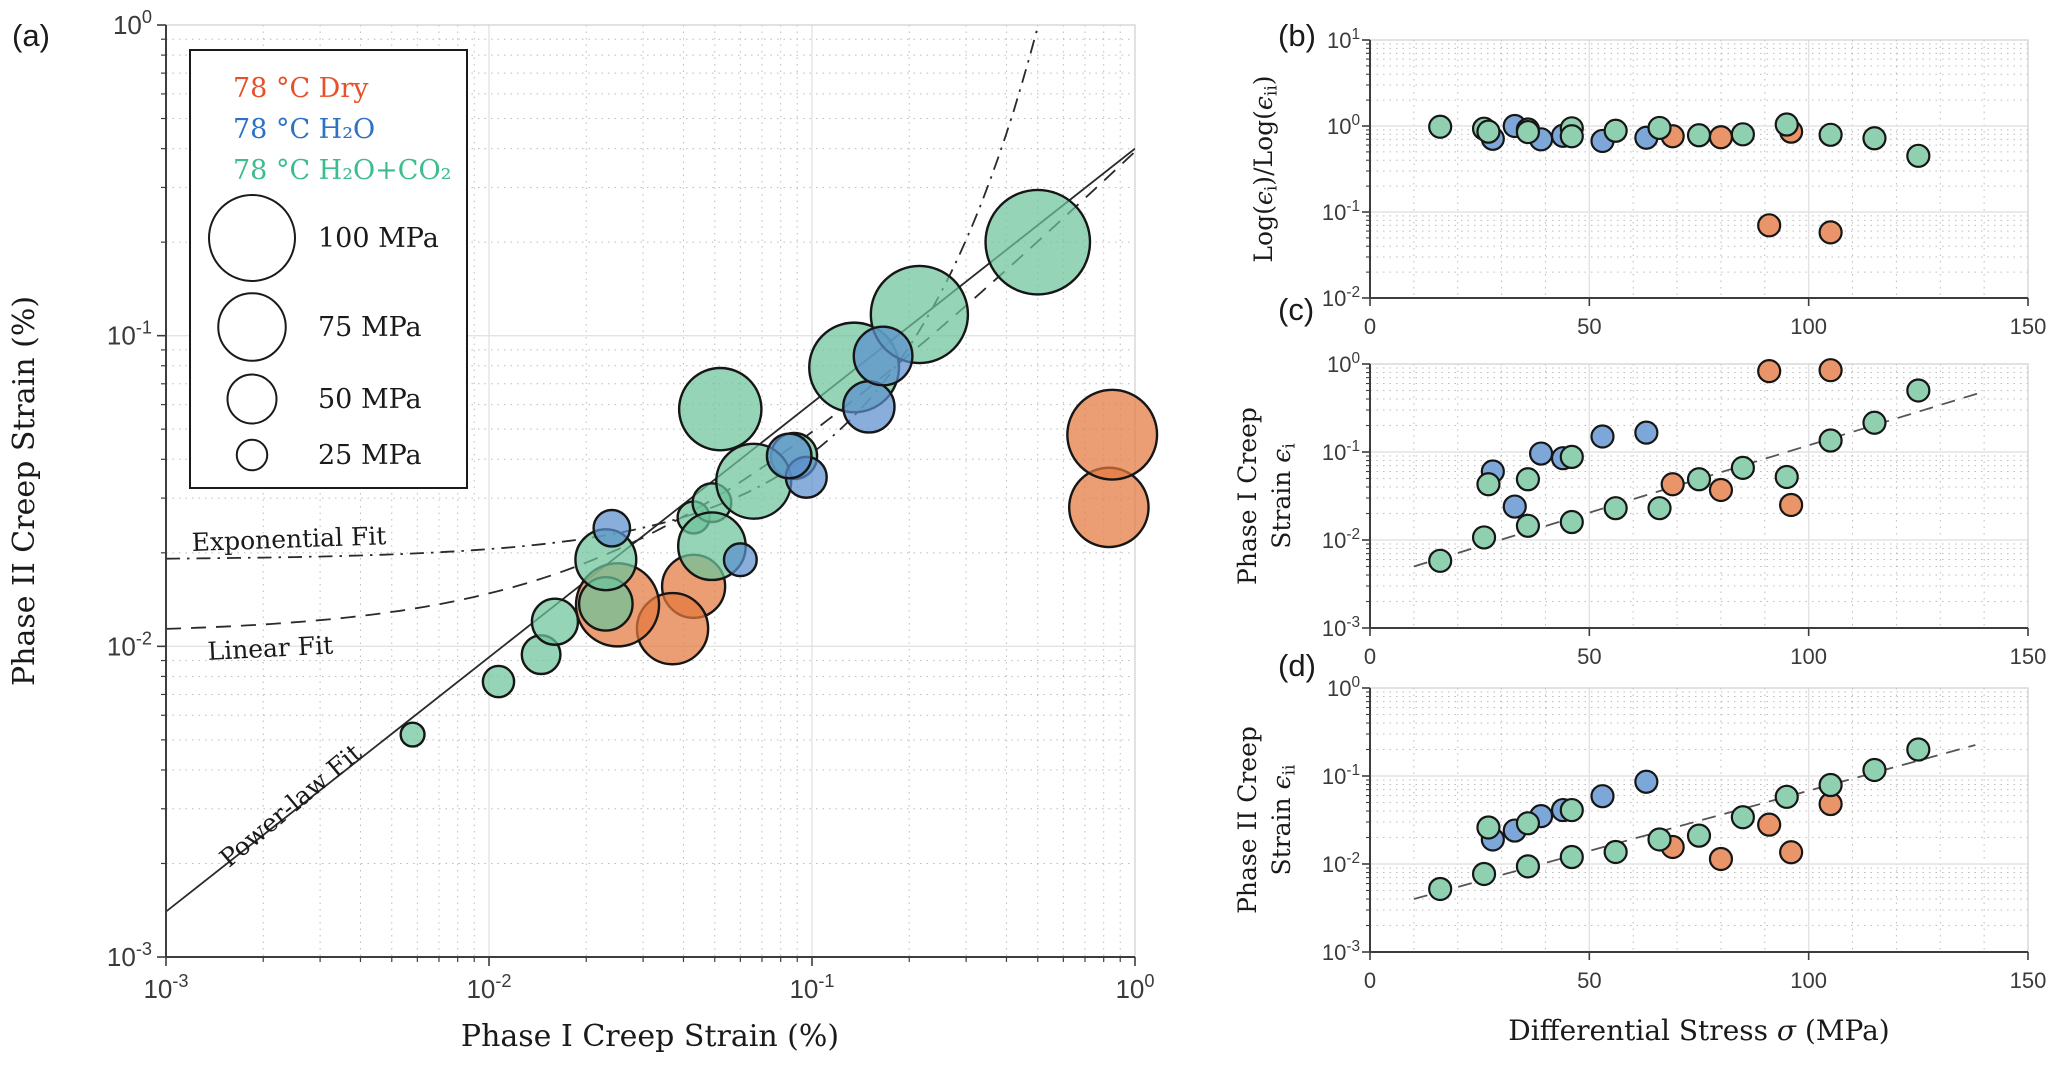 The image size is (2067, 1077). What do you see at coordinates (132, 23) in the screenshot?
I see `panel-a-ytick-1e0: 10⁰` at bounding box center [132, 23].